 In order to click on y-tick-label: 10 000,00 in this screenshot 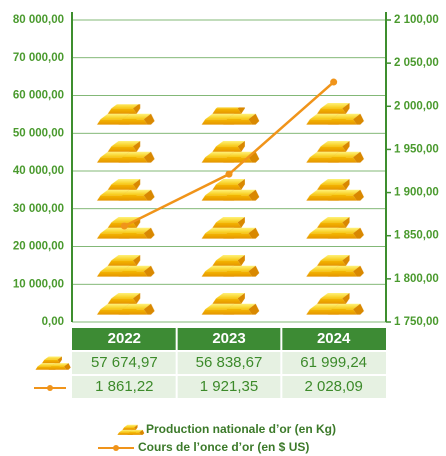, I will do `click(38, 284)`.